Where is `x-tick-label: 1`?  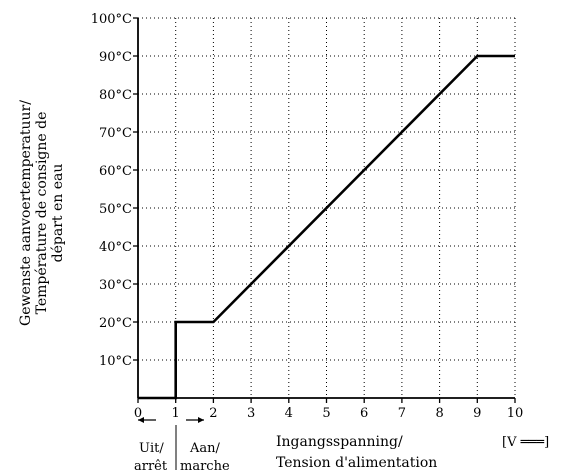
x-tick-label: 1 is located at coordinates (176, 413).